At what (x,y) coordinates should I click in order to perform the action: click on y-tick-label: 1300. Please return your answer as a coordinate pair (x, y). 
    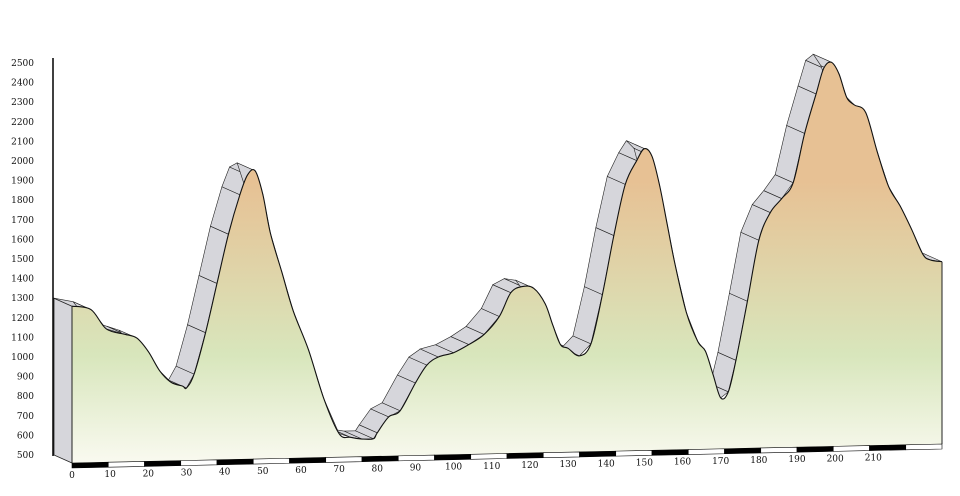
    Looking at the image, I should click on (22, 299).